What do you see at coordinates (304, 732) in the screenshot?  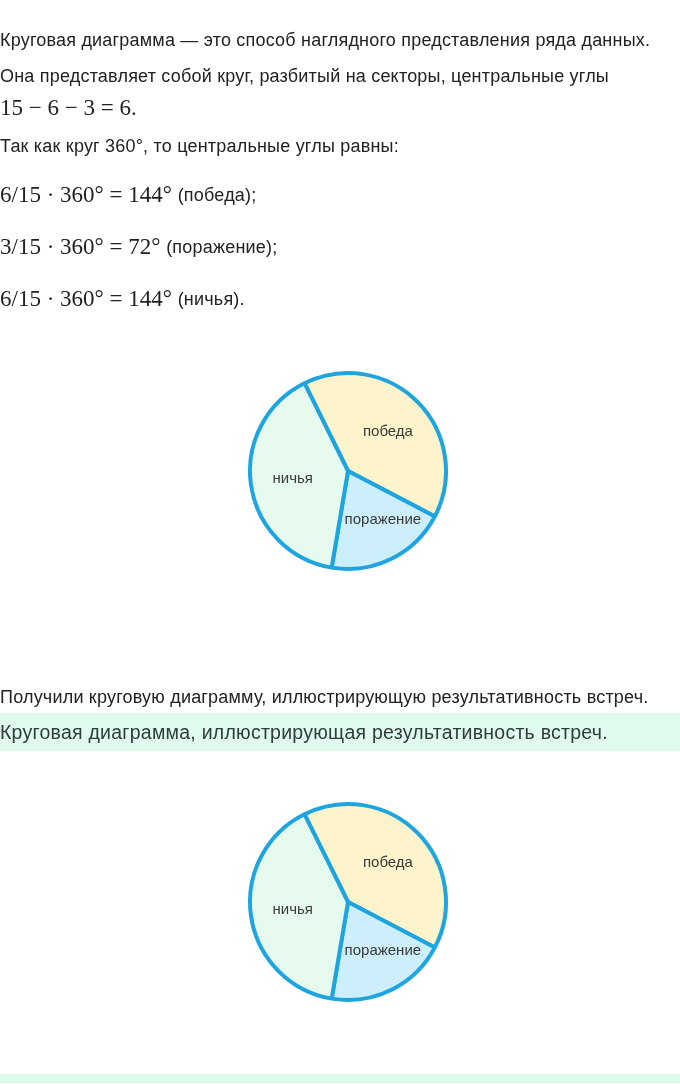 I see `chart-title: Круговая диаграмма, иллюстрирующая результативность встреч.` at bounding box center [304, 732].